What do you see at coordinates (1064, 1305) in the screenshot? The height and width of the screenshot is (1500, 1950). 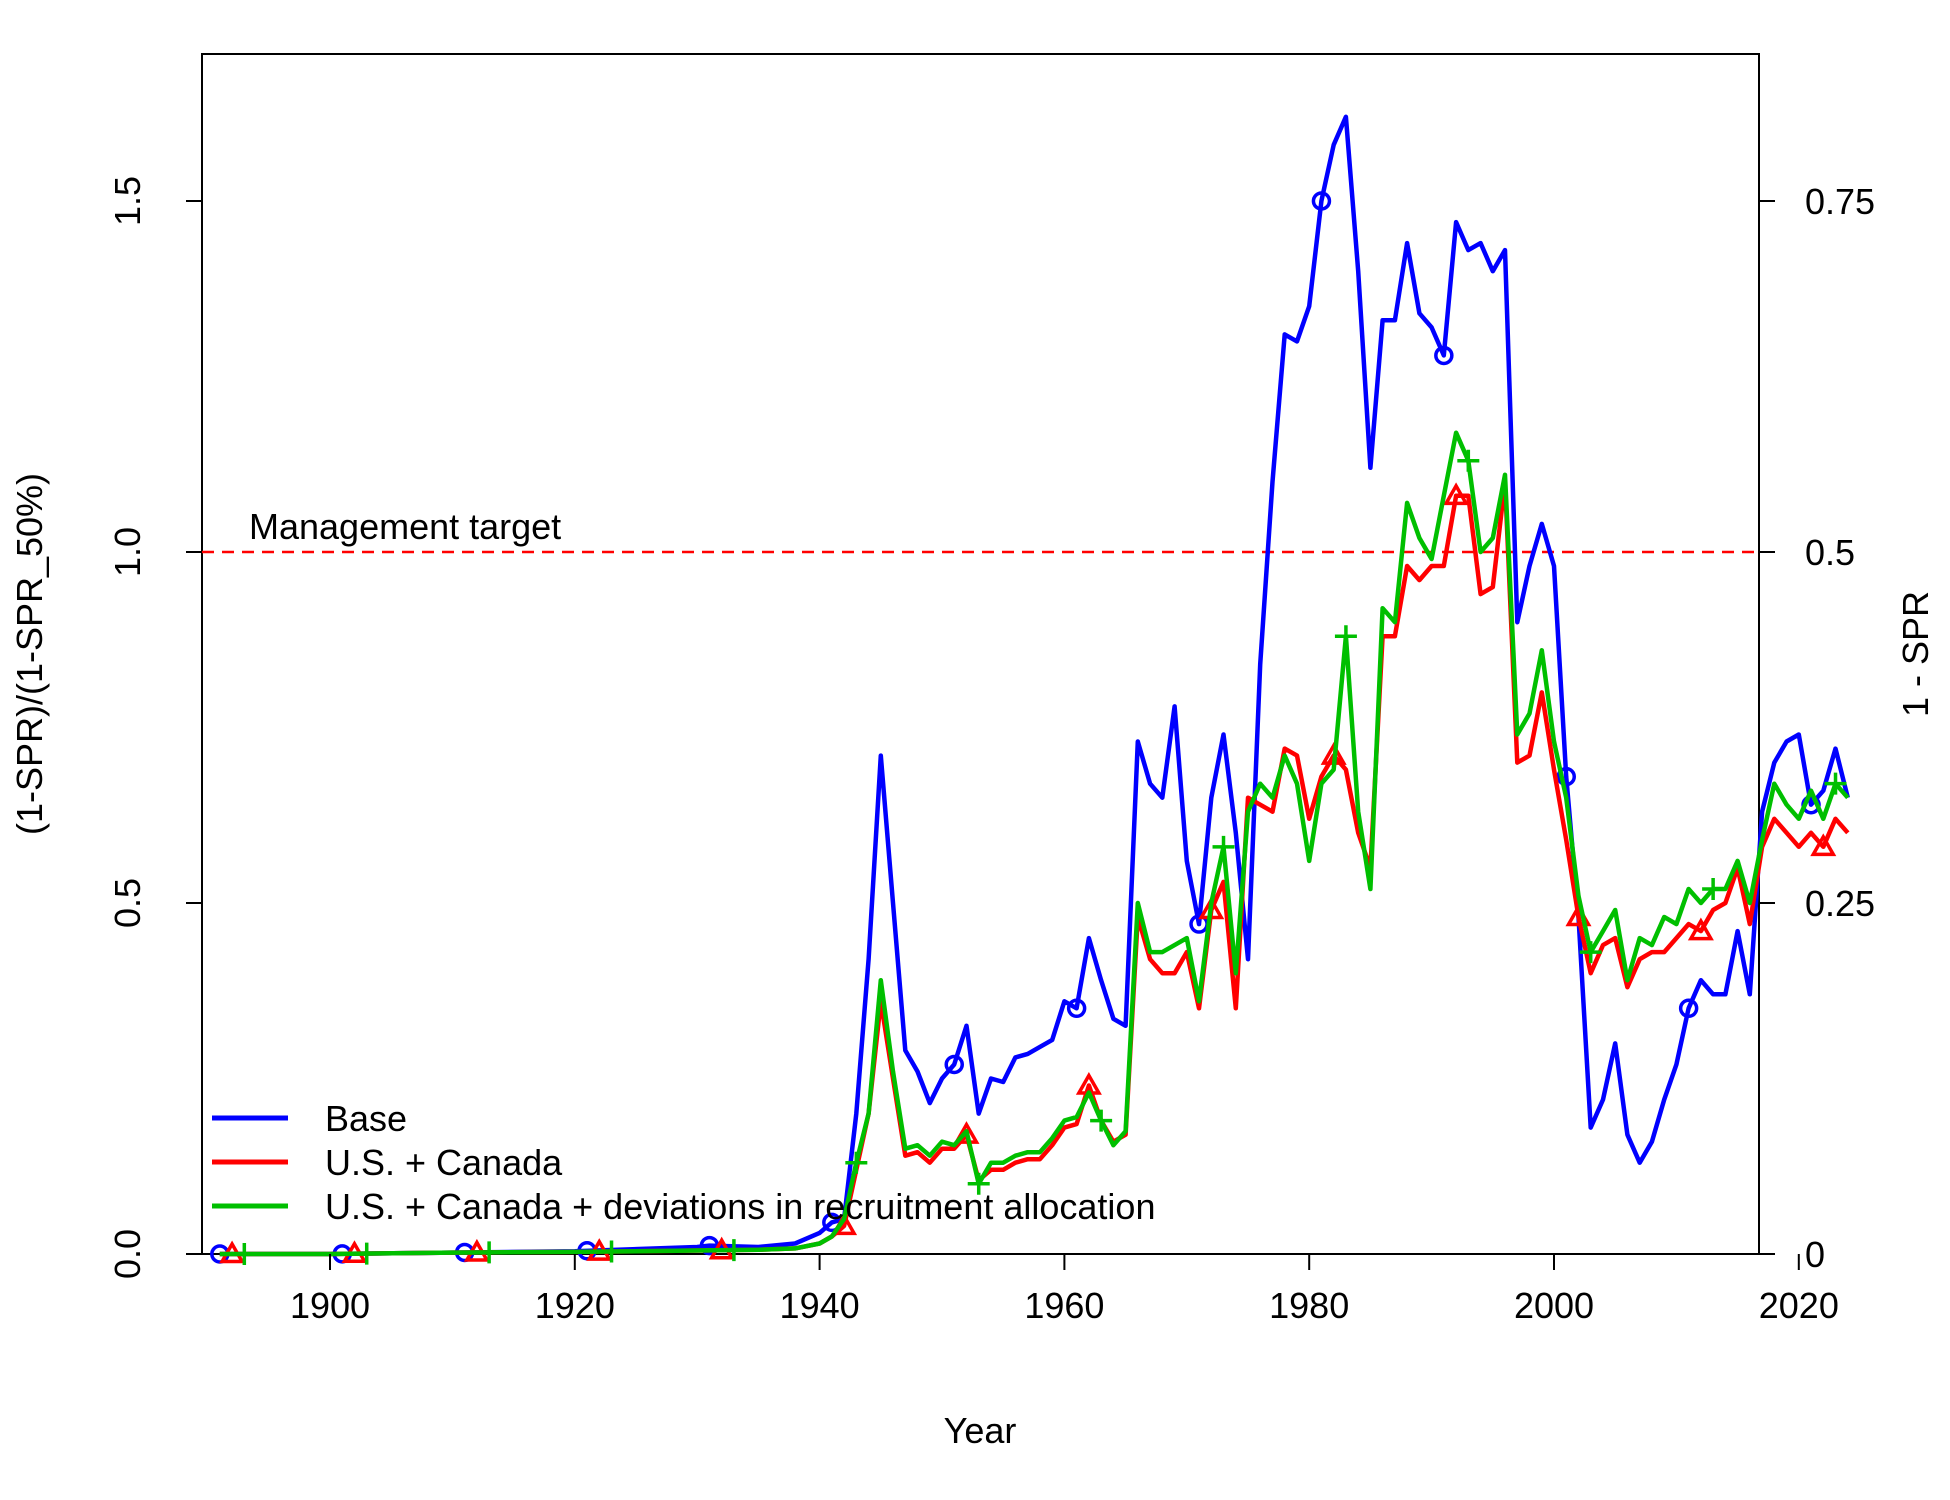 I see `x-tick-label: 1960` at bounding box center [1064, 1305].